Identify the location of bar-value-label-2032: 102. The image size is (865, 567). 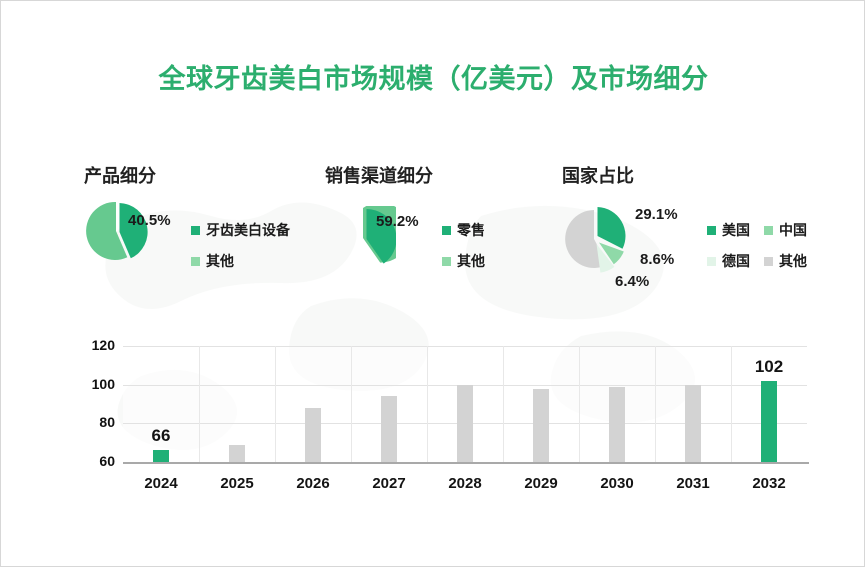
(769, 366).